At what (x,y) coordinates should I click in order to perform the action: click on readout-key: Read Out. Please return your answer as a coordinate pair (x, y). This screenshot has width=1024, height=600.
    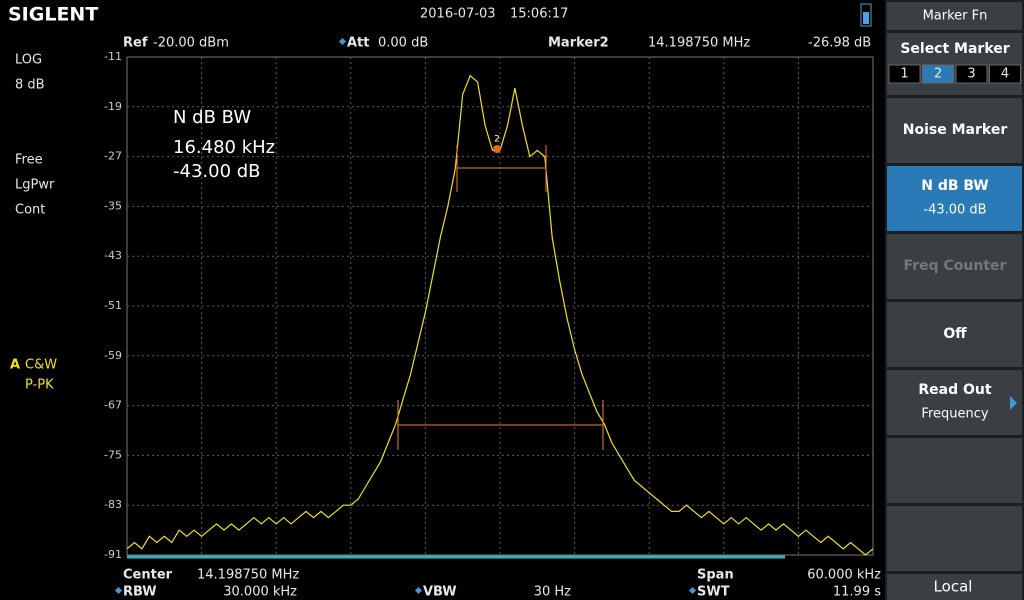
    Looking at the image, I should click on (954, 390).